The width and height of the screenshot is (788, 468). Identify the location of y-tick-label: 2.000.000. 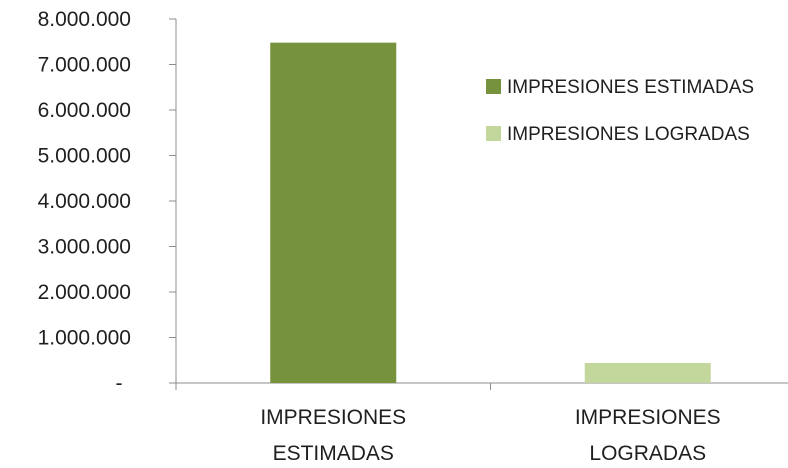
(84, 292).